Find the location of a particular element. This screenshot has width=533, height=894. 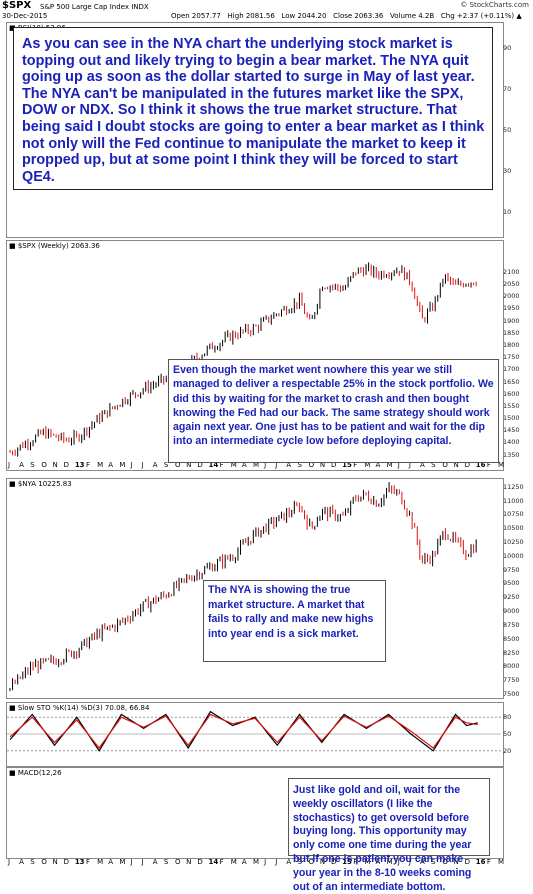

spx-y-tick: 1900 is located at coordinates (511, 320).